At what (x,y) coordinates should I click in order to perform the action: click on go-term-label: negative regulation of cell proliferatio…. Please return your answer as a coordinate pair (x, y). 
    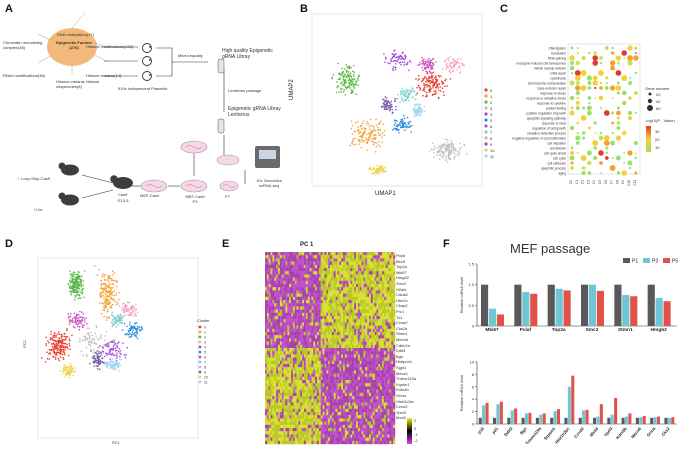
    Looking at the image, I should click on (539, 139).